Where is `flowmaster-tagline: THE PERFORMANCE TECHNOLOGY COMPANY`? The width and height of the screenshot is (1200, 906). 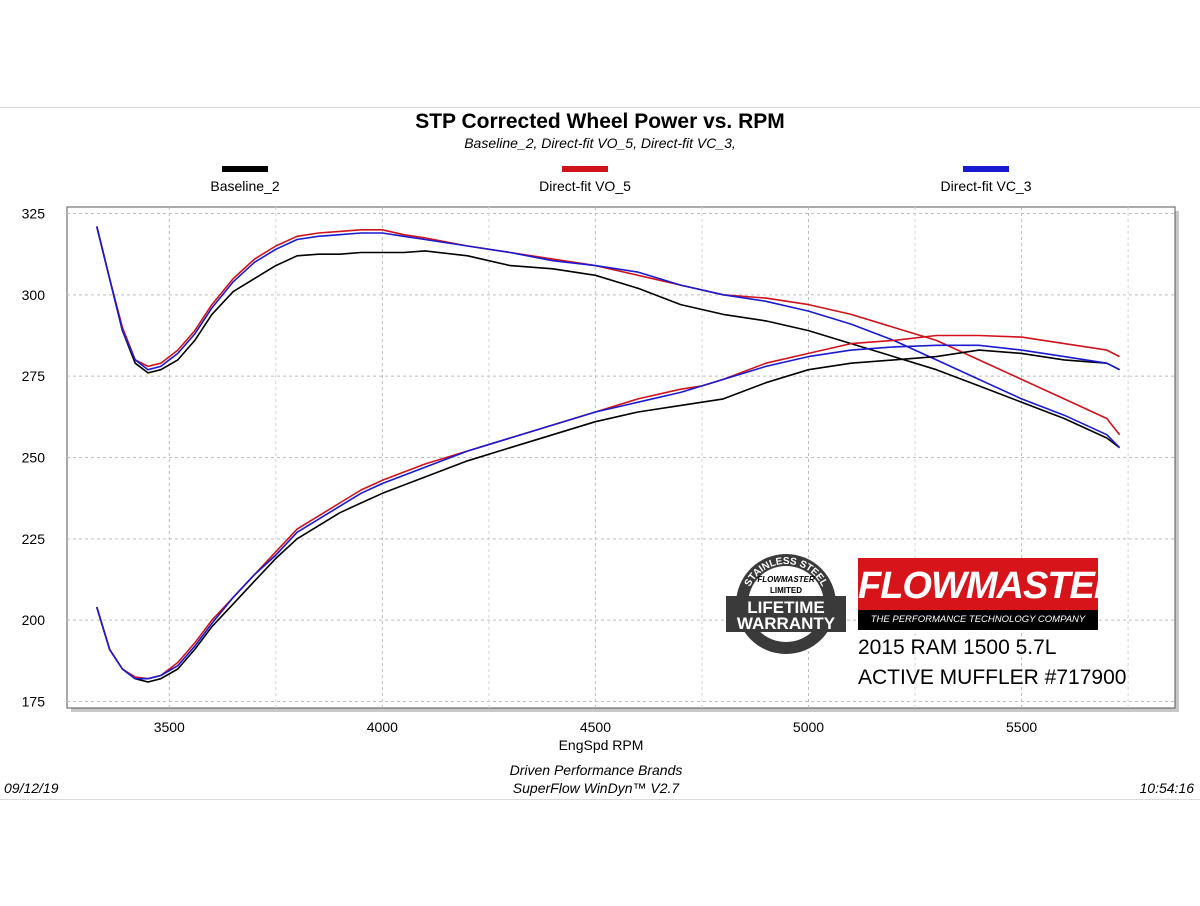
flowmaster-tagline: THE PERFORMANCE TECHNOLOGY COMPANY is located at coordinates (978, 620).